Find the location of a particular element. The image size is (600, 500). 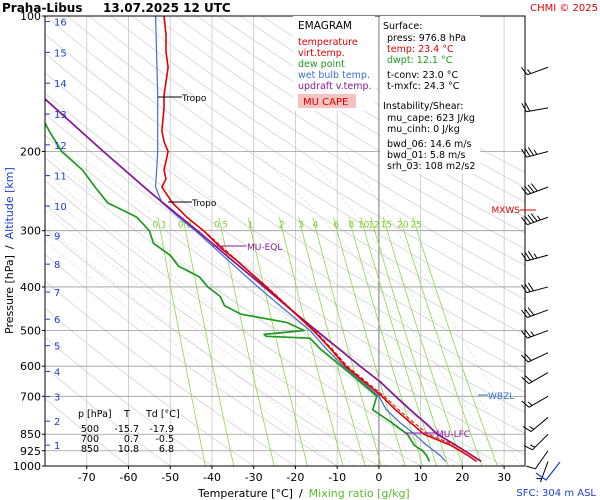

y-axis-label: Pressure [hPa] is located at coordinates (9, 294).